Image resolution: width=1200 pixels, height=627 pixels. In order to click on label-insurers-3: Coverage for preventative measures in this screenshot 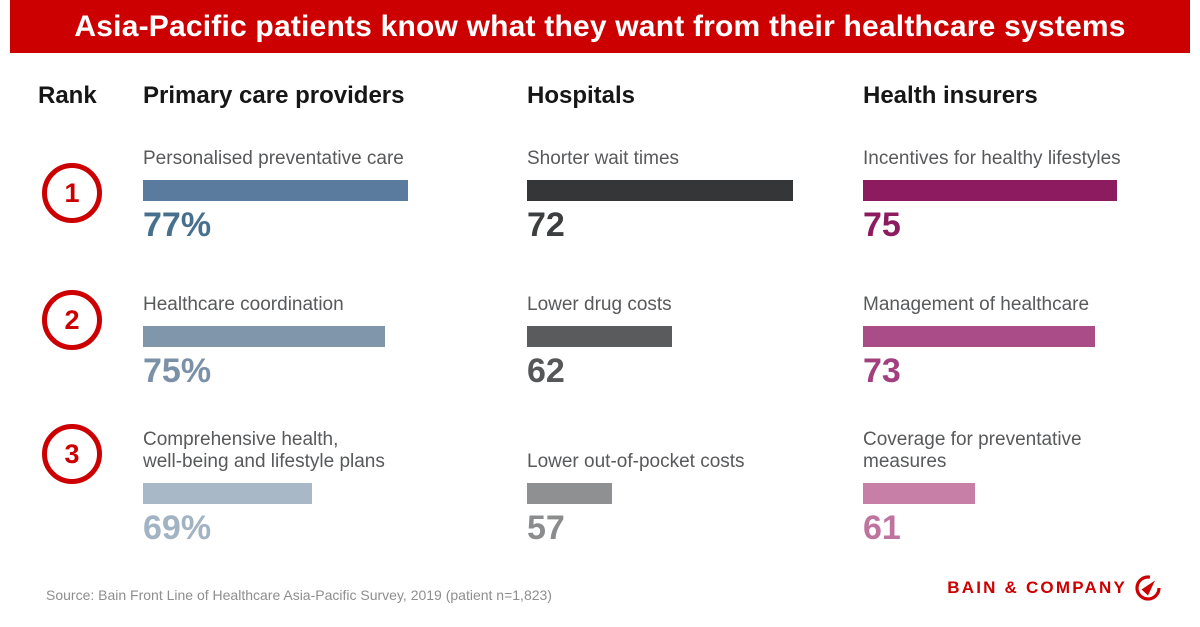, I will do `click(972, 450)`.